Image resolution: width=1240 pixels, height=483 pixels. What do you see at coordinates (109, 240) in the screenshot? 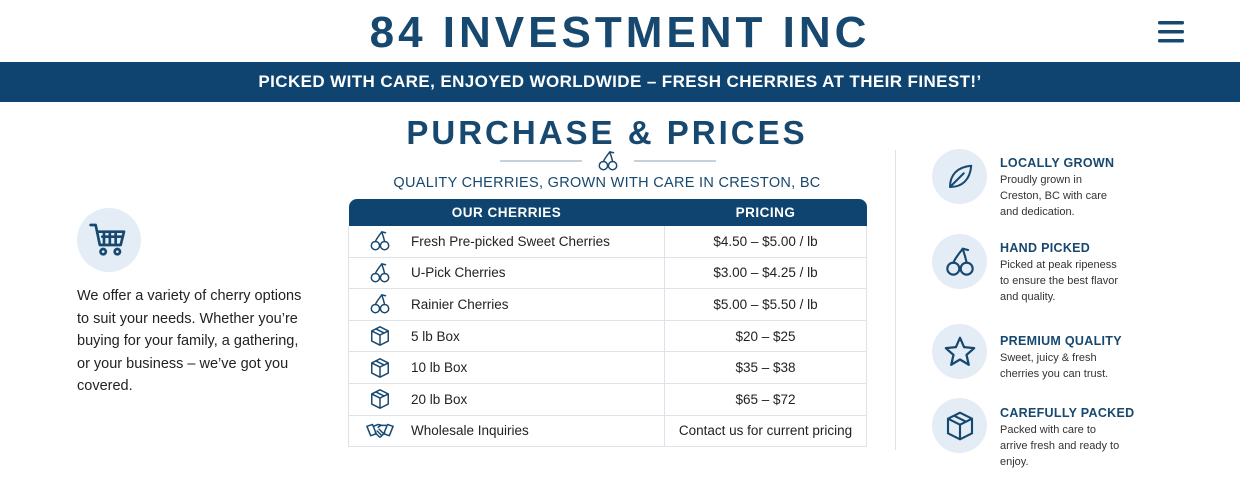
I see `cart-icon` at bounding box center [109, 240].